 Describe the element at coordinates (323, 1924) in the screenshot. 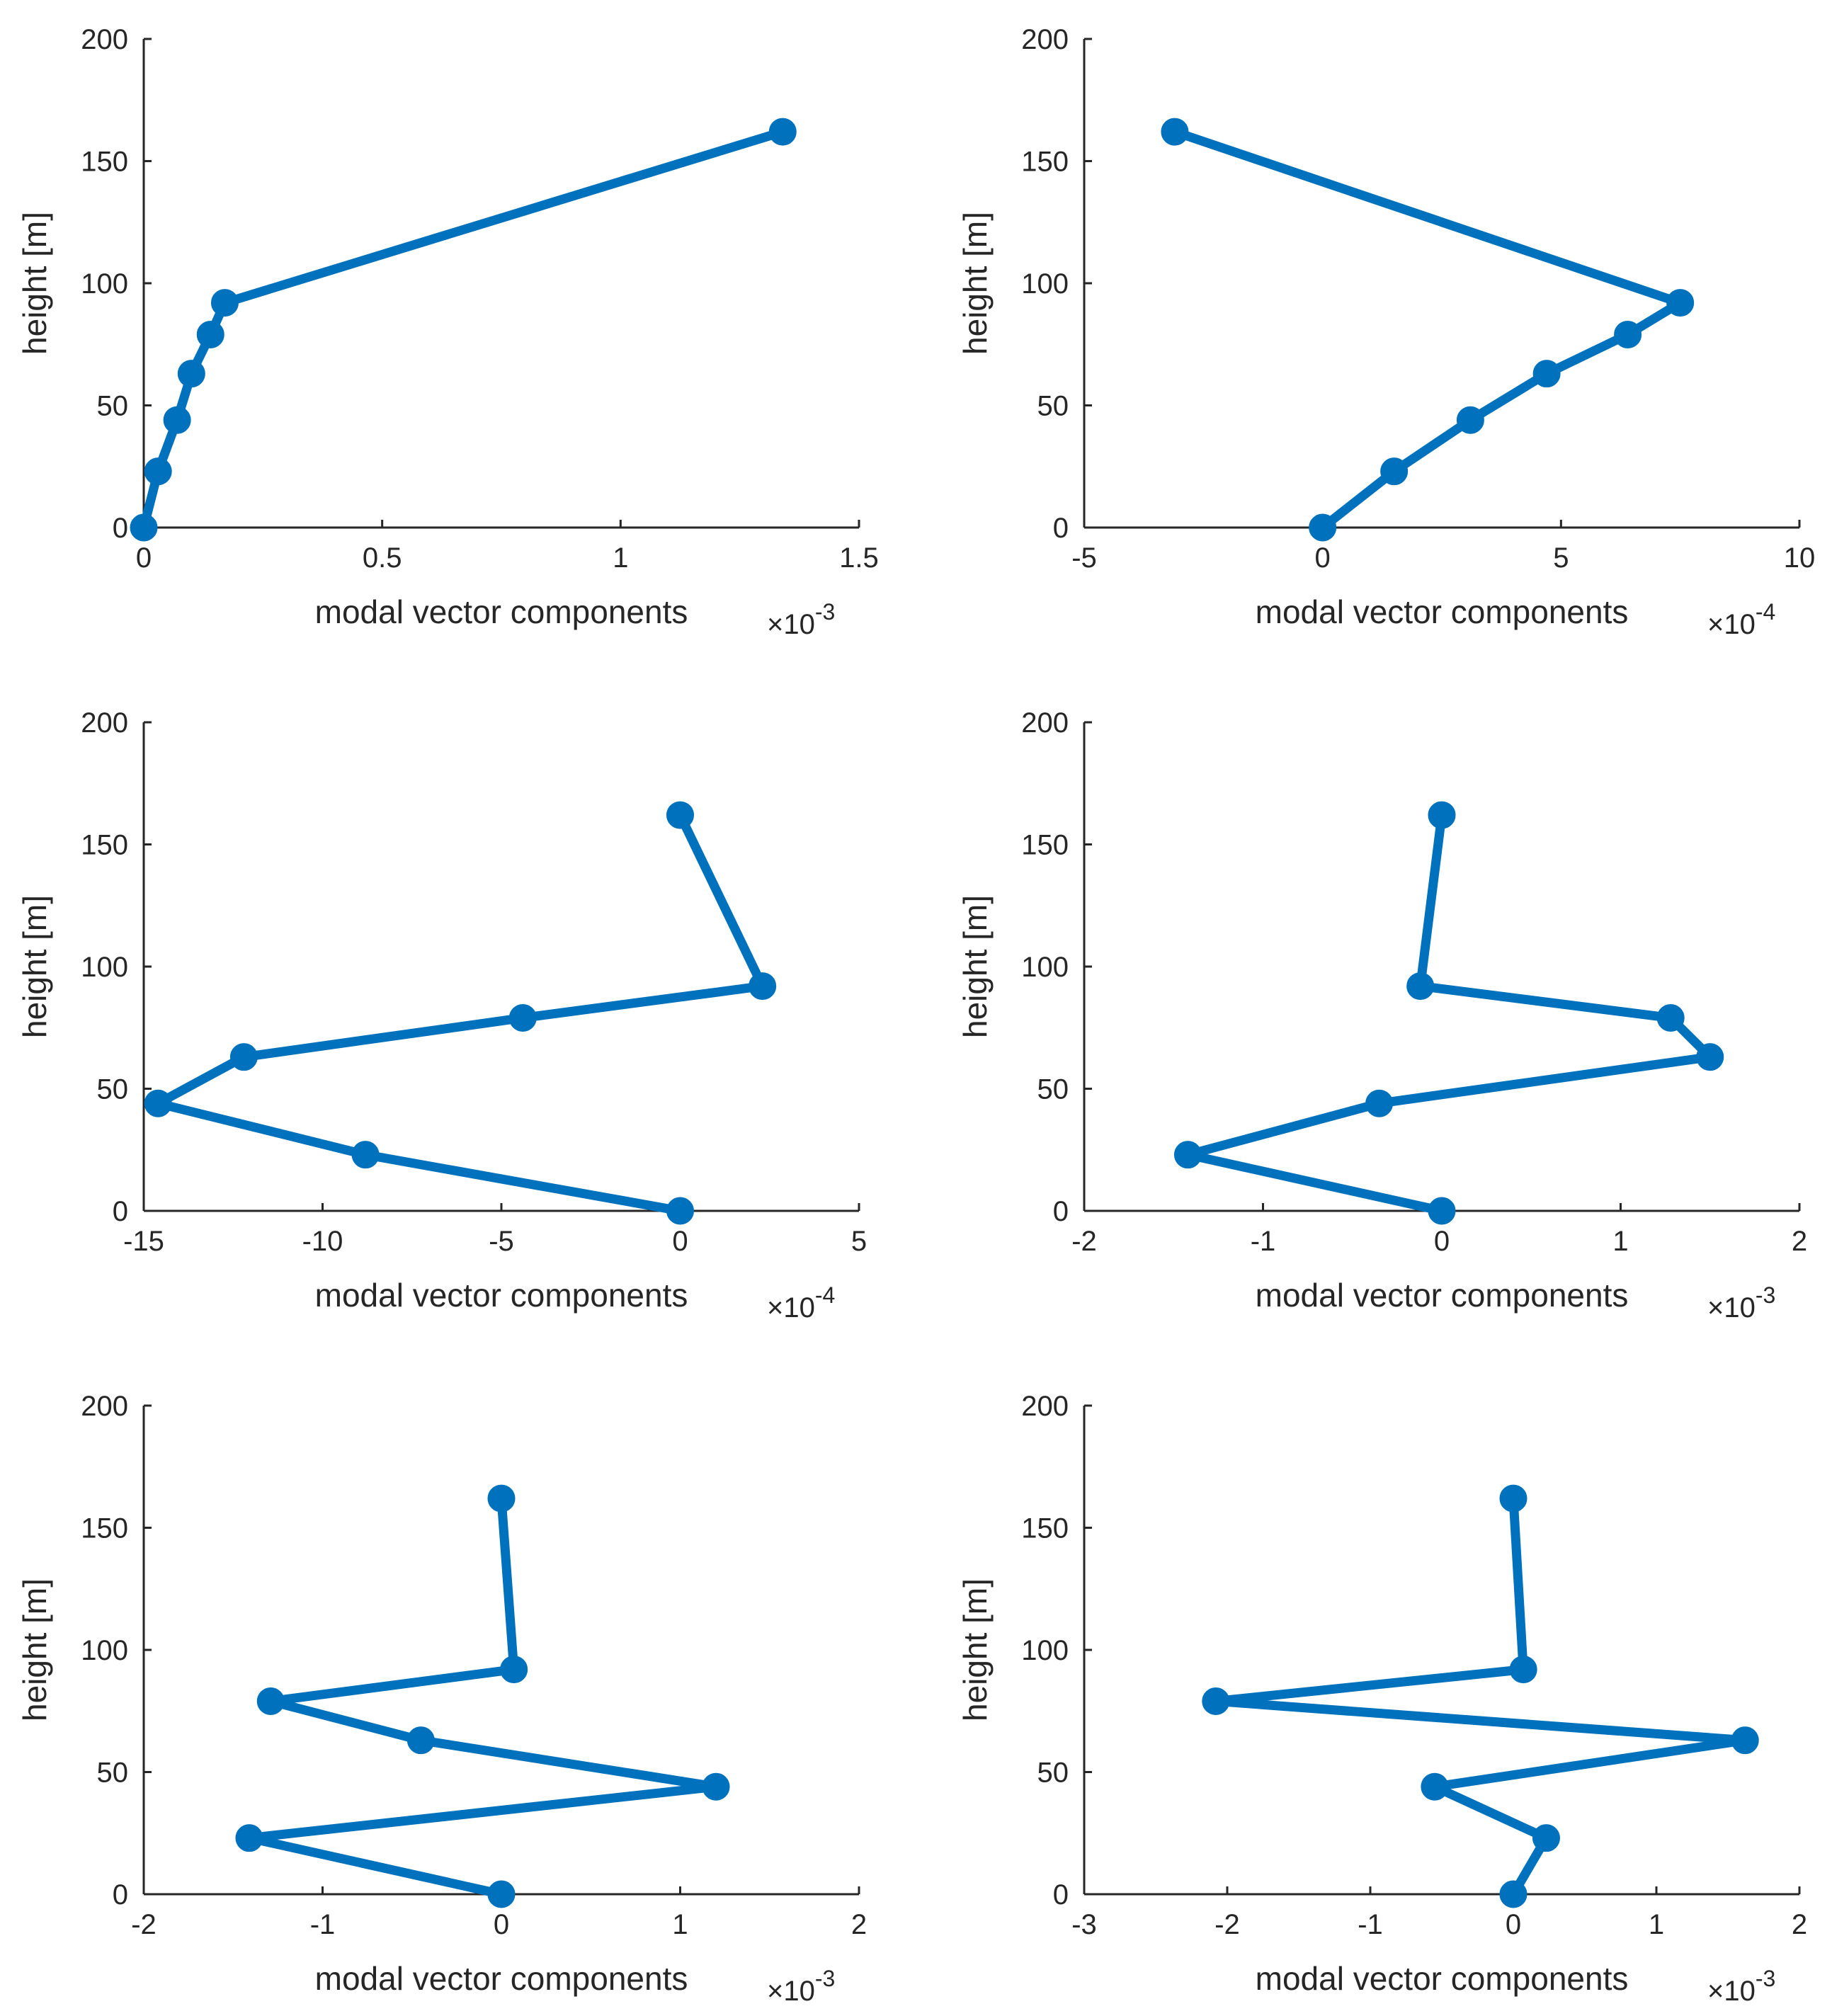

I see `x-tick-label: -1` at that location.